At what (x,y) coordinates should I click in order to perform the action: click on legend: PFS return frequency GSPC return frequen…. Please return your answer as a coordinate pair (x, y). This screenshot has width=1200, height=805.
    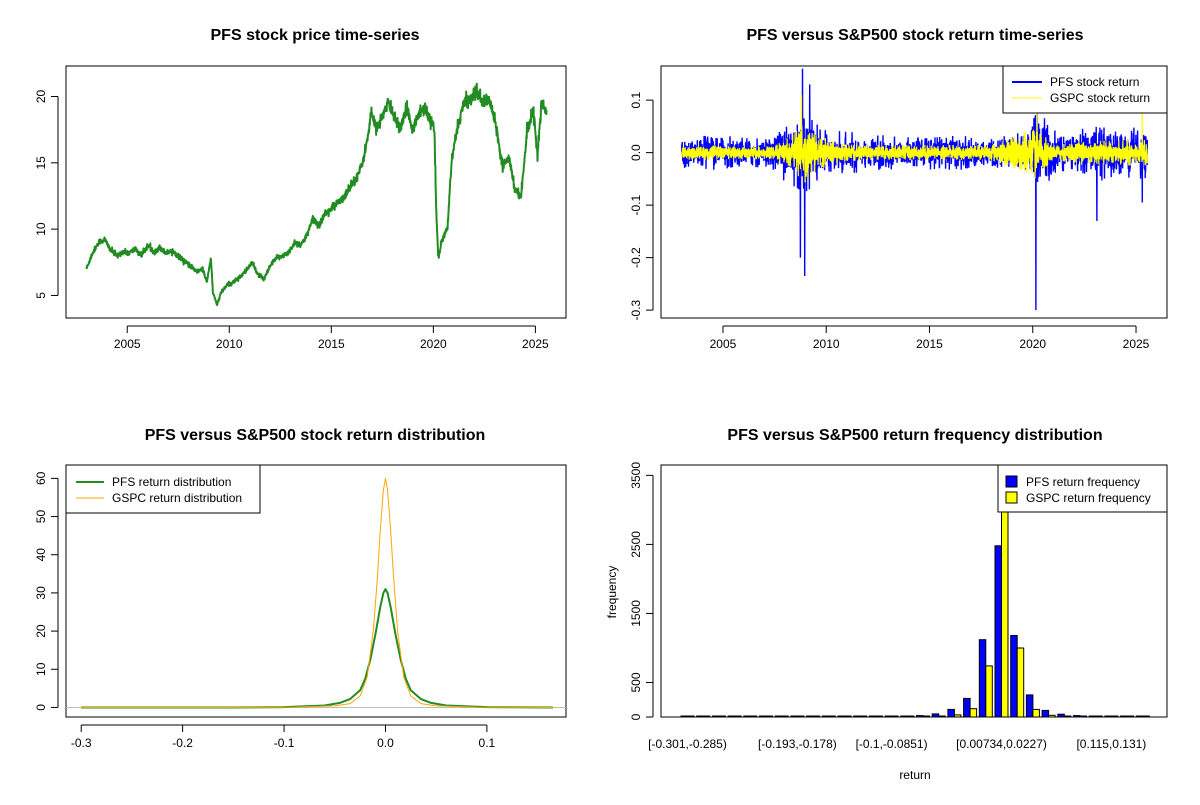
    Looking at the image, I should click on (1082, 488).